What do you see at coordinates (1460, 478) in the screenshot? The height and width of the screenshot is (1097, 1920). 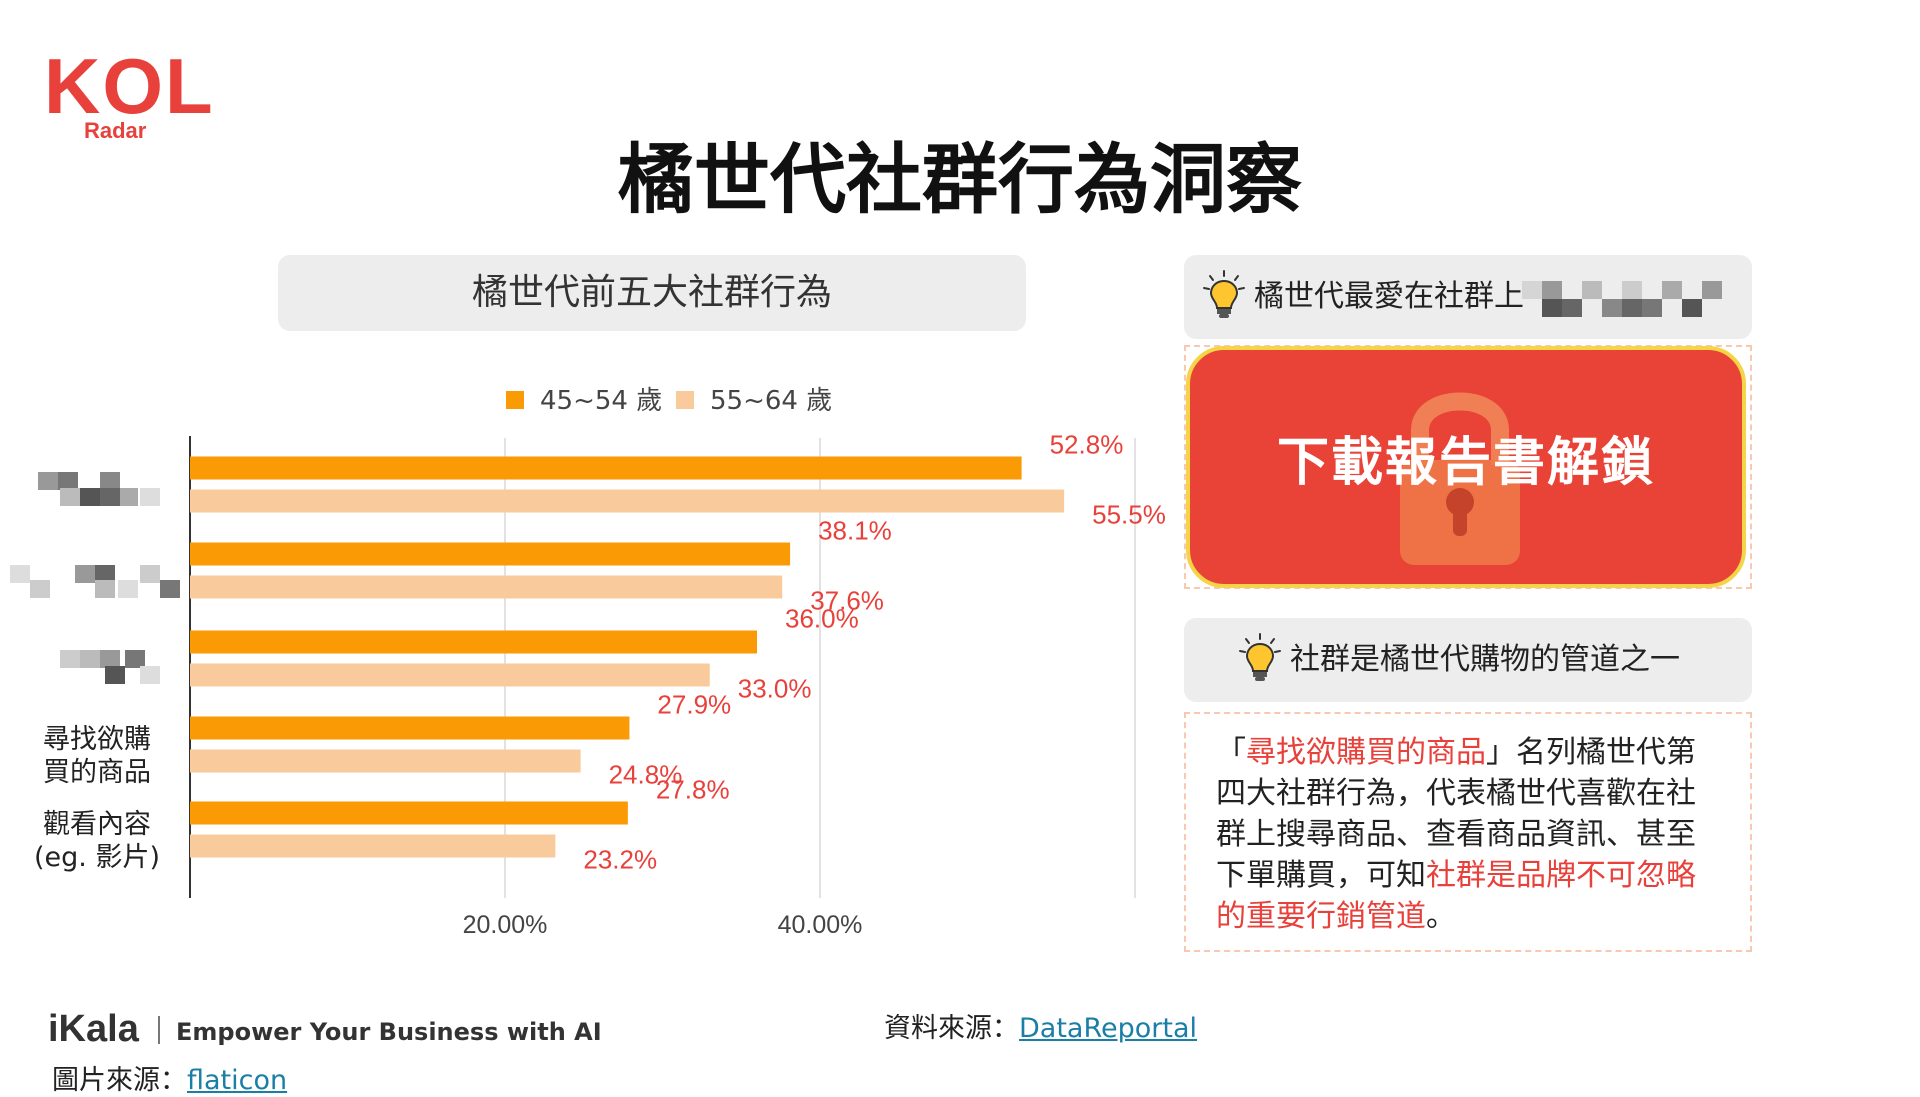 I see `padlock-icon` at bounding box center [1460, 478].